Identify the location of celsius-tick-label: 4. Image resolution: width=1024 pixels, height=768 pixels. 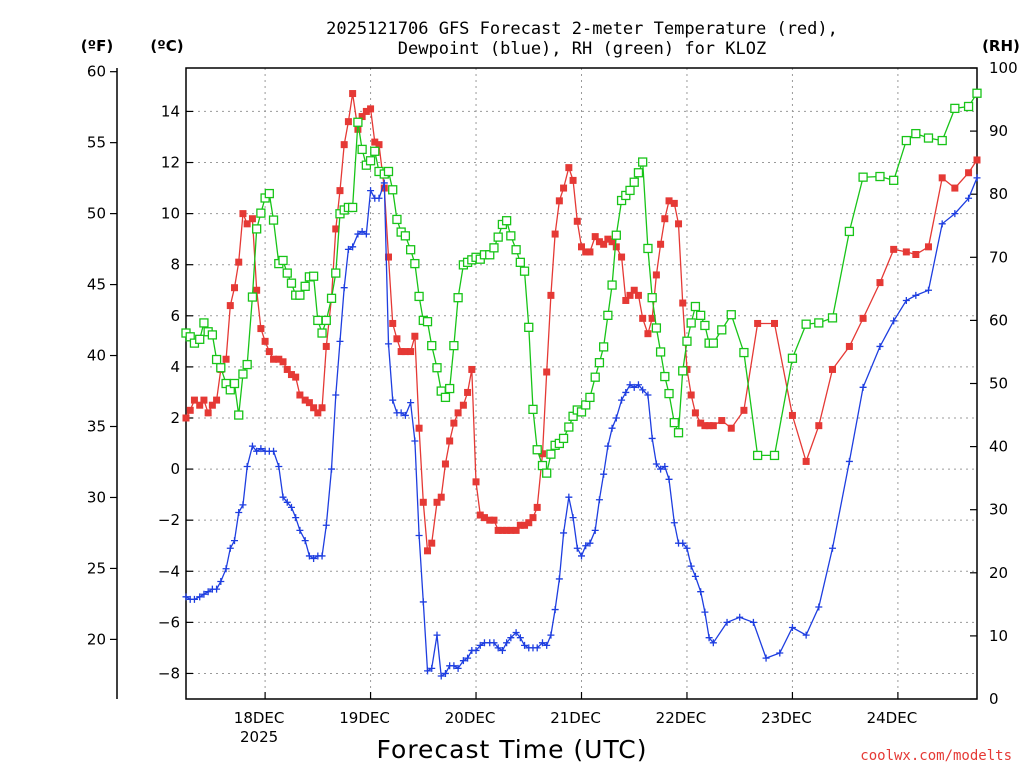
(175, 367).